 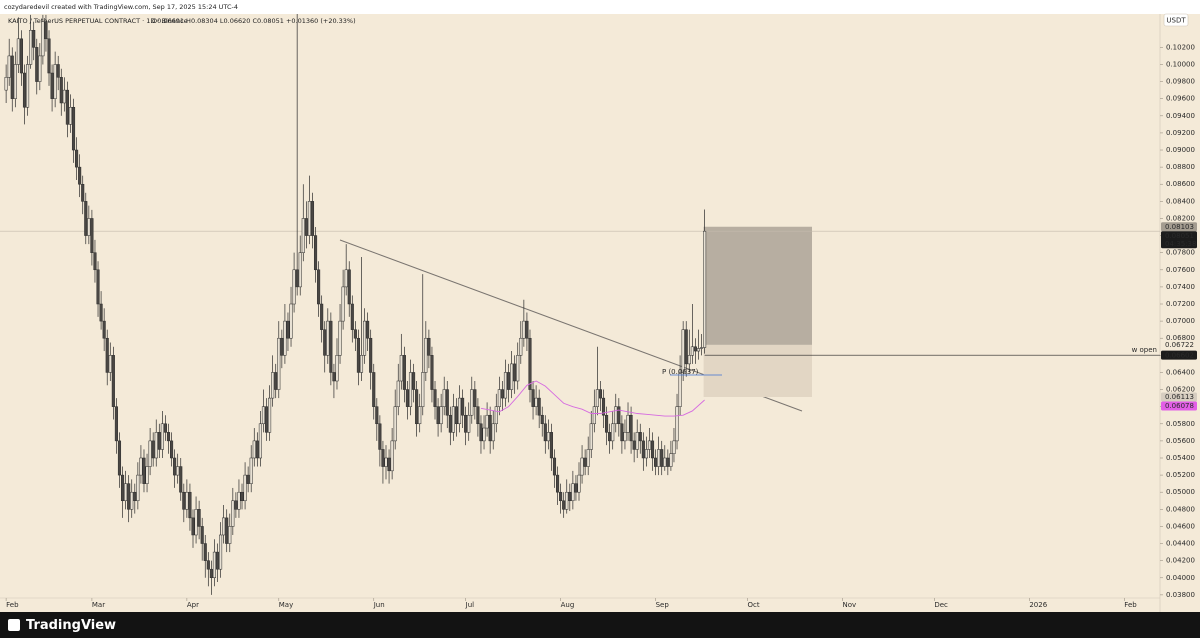 I want to click on currency-box, so click(x=1176, y=20).